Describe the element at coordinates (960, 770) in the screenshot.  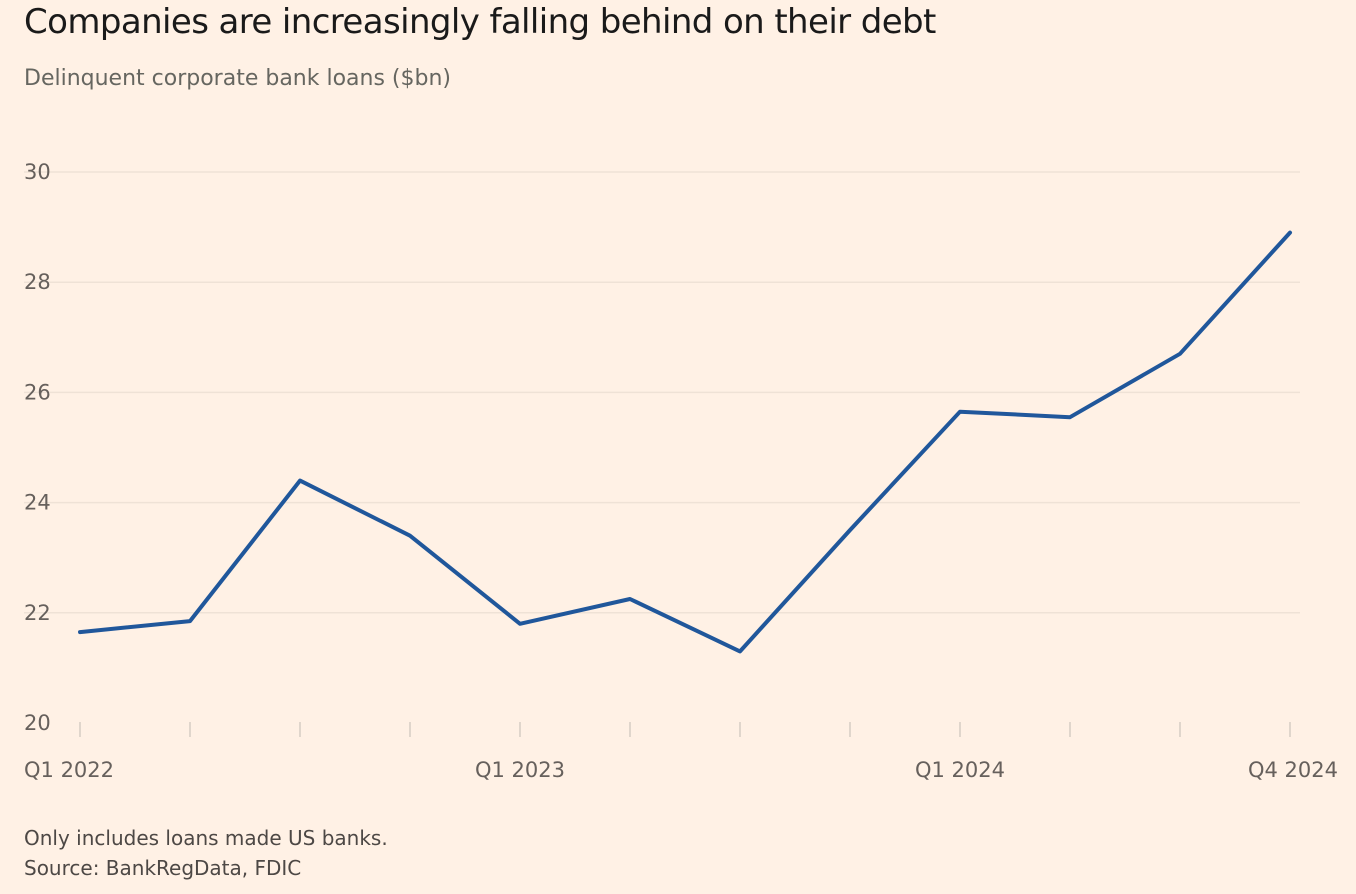
I see `x-tick-label-3: Q1 2024` at that location.